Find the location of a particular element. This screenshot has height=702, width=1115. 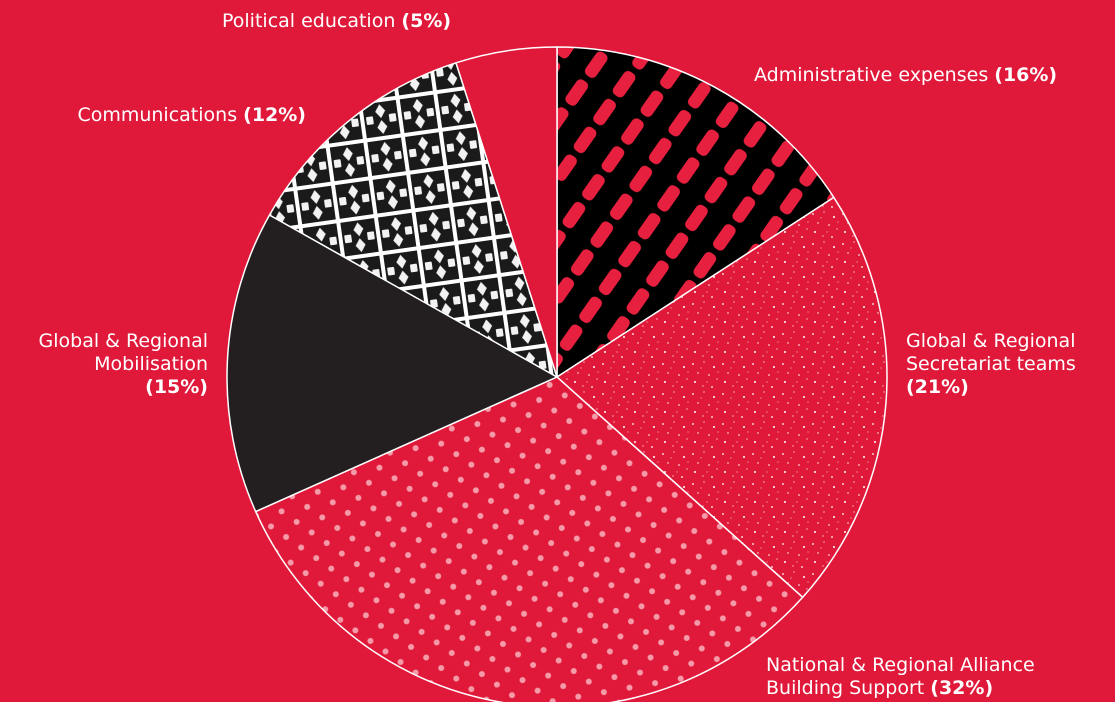

slice-label-text: National & Regional Alliance is located at coordinates (900, 665).